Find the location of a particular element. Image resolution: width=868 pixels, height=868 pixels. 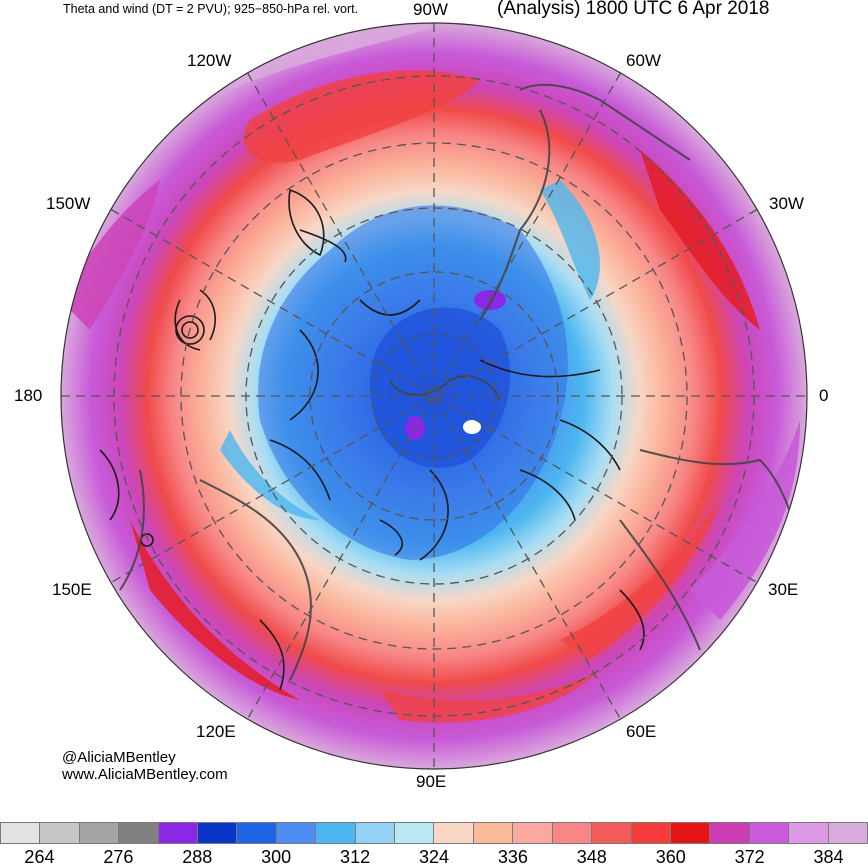

lon-label-180: 180 is located at coordinates (28, 395).